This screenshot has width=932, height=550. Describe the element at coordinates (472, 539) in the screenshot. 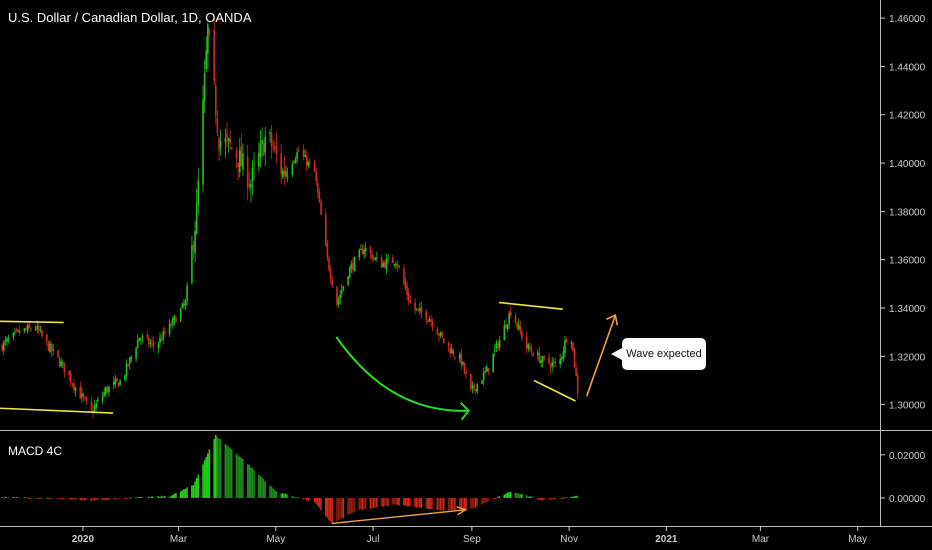

I see `time-tick-label: Sep` at that location.